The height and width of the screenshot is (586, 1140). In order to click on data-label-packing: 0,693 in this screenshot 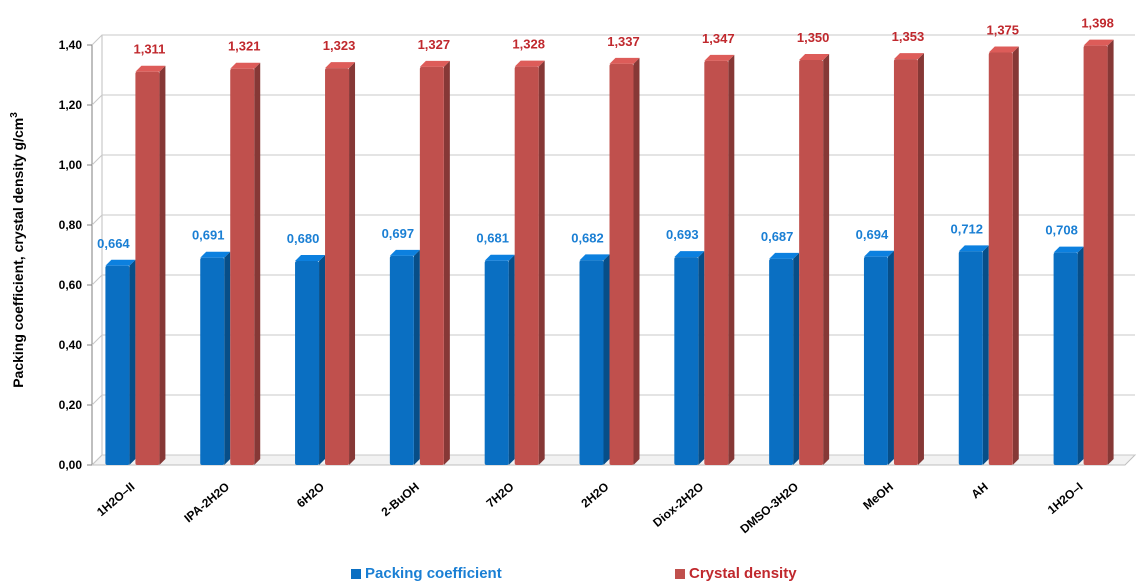, I will do `click(682, 234)`.